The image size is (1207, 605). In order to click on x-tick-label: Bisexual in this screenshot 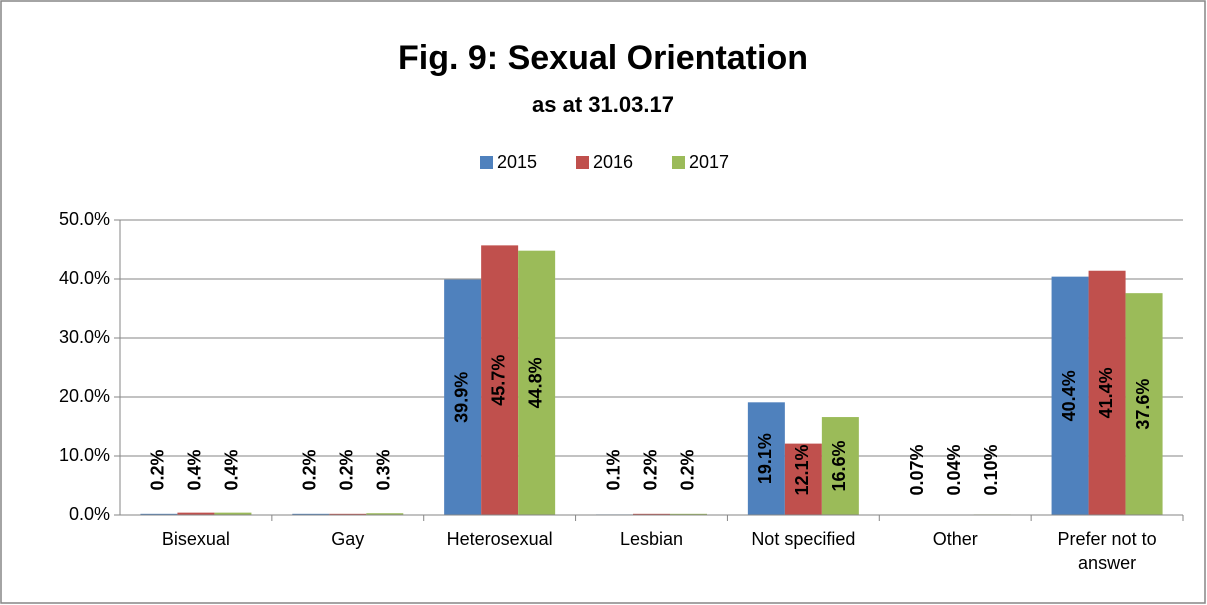, I will do `click(195, 539)`.